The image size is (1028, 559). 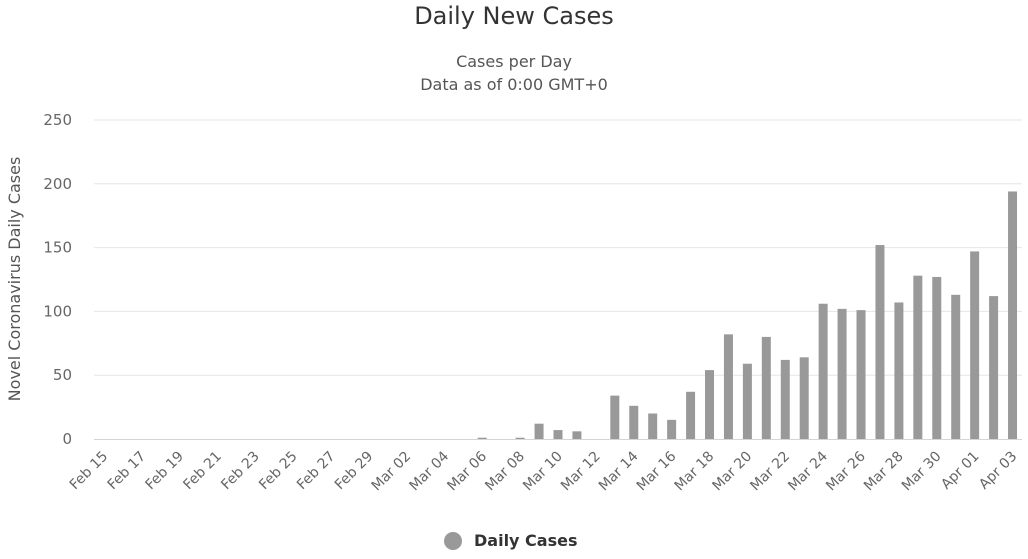 I want to click on x-tick-label: Mar 30, so click(x=922, y=472).